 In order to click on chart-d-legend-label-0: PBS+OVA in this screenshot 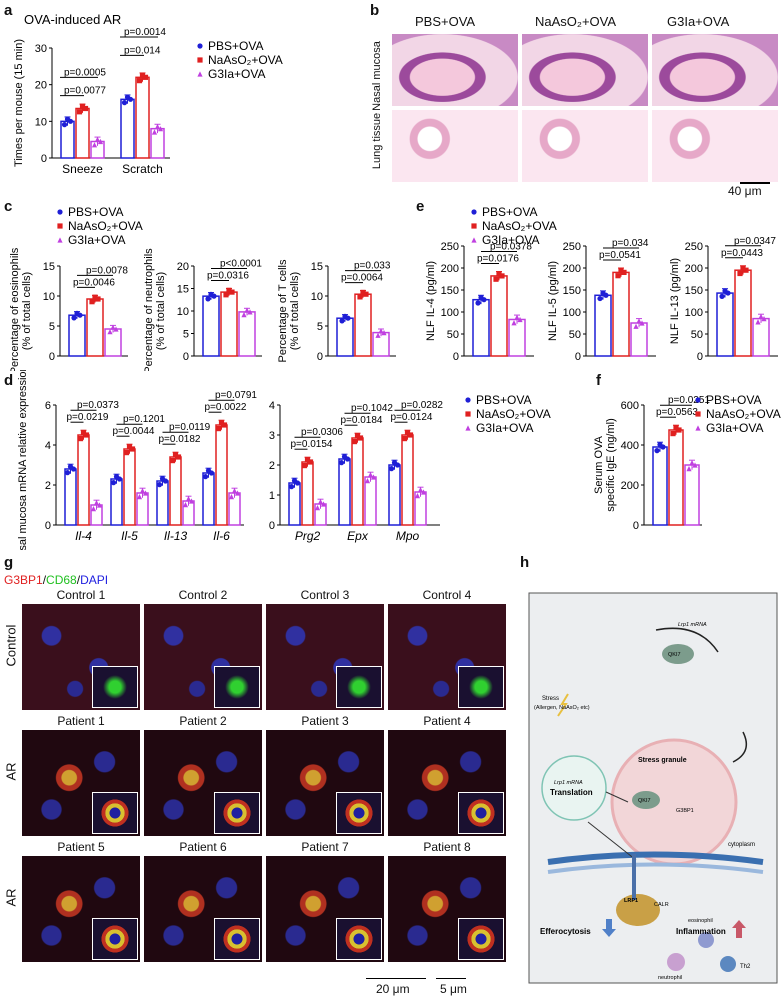, I will do `click(503, 400)`.